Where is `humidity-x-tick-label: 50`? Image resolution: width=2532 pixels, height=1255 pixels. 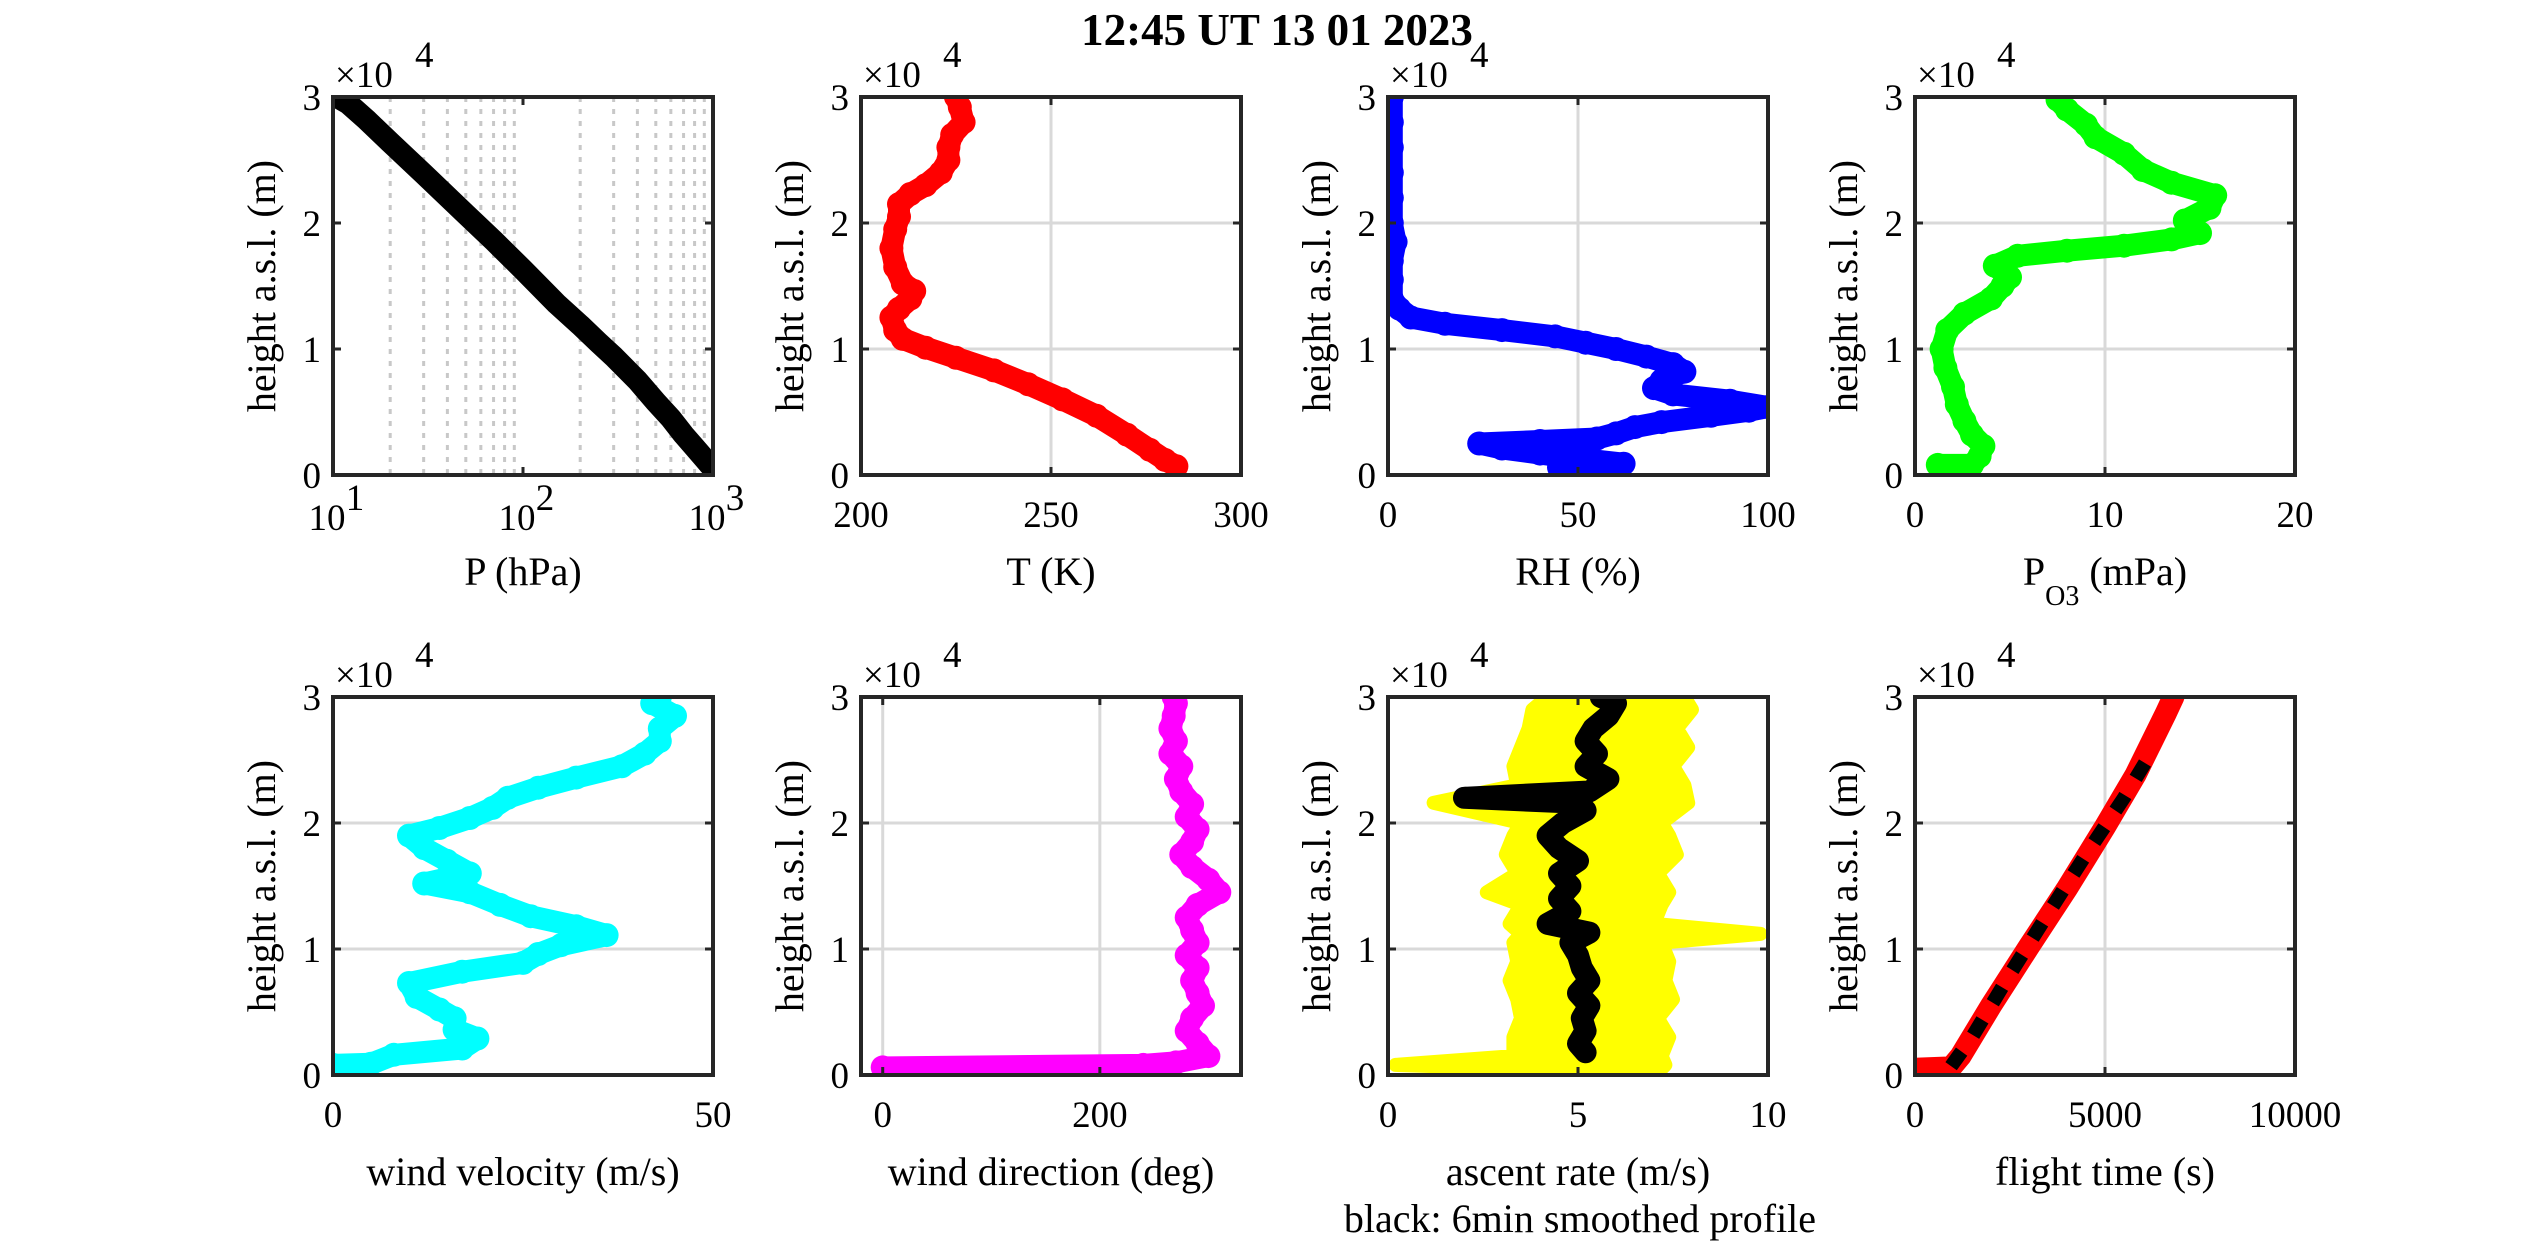 humidity-x-tick-label: 50 is located at coordinates (1578, 515).